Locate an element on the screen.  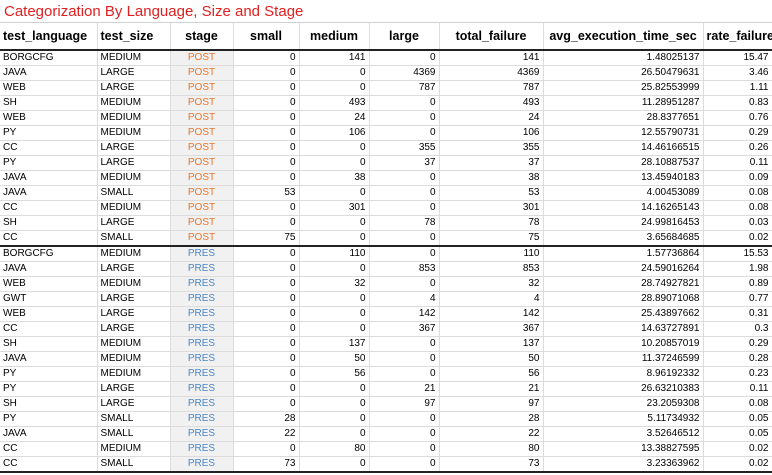
cell-total-failure: 142 is located at coordinates (491, 314).